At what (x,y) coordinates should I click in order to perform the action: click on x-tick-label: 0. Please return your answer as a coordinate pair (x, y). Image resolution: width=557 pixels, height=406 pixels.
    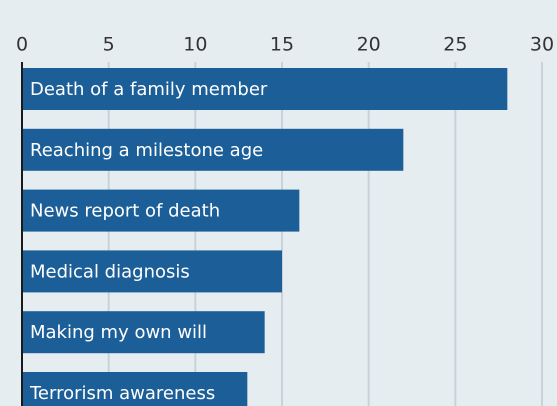
    Looking at the image, I should click on (22, 45).